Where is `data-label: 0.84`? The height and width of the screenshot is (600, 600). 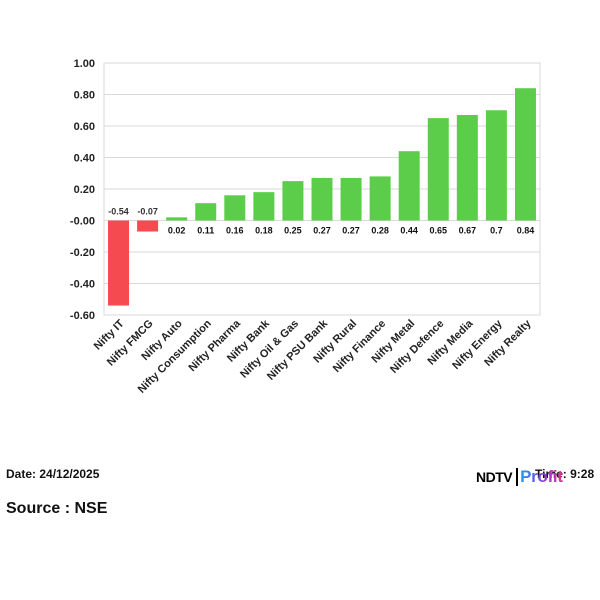 data-label: 0.84 is located at coordinates (526, 231).